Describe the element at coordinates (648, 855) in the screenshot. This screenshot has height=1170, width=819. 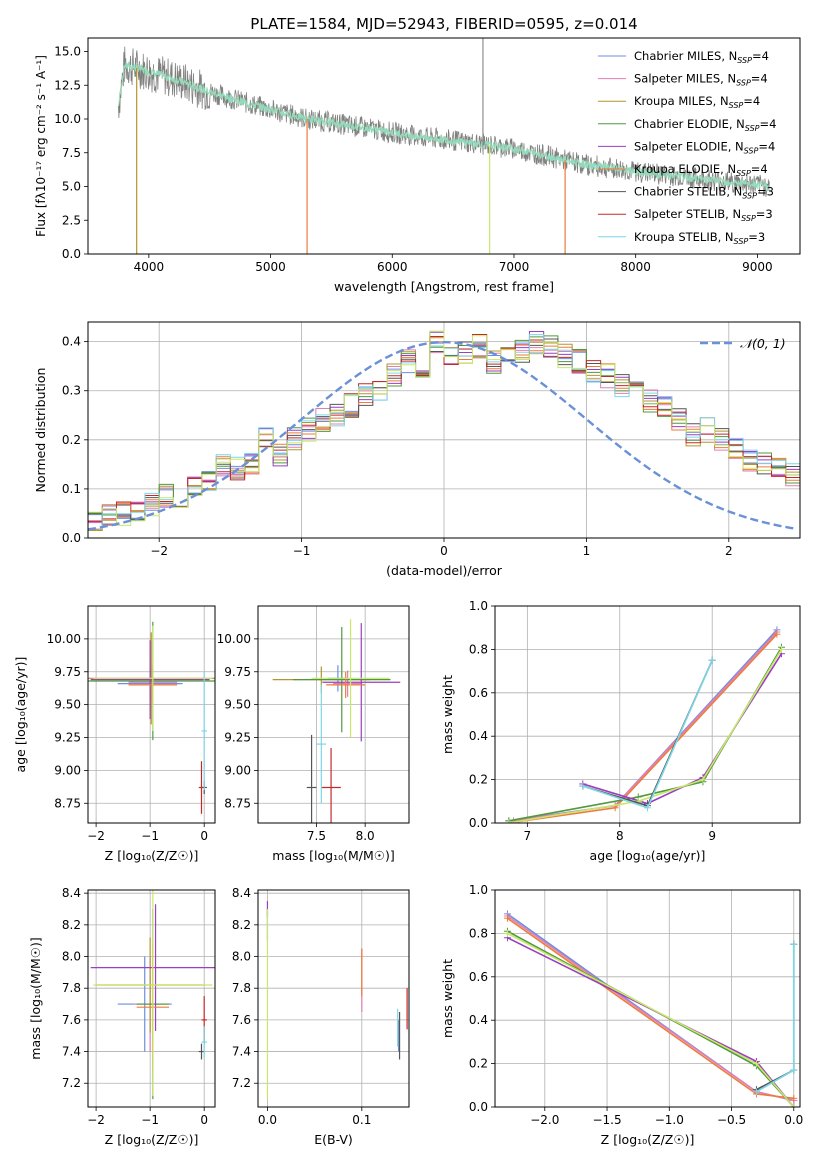
I see `x-axis-label: age [log₁₀(age/yr)]` at that location.